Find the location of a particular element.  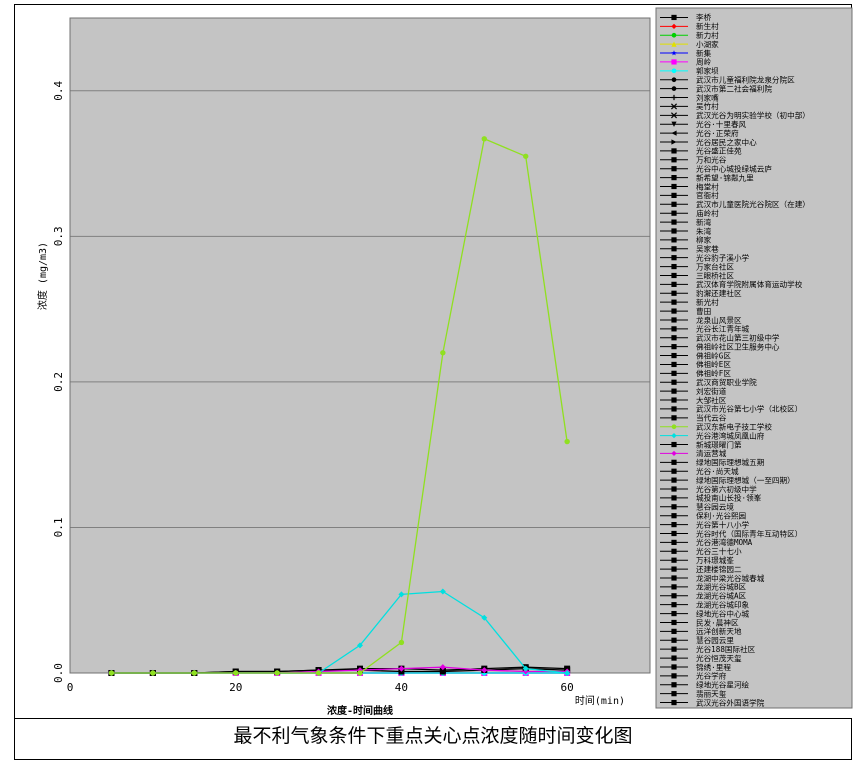

legend-item: 武汉市第二社会福利院 is located at coordinates (716, 88).